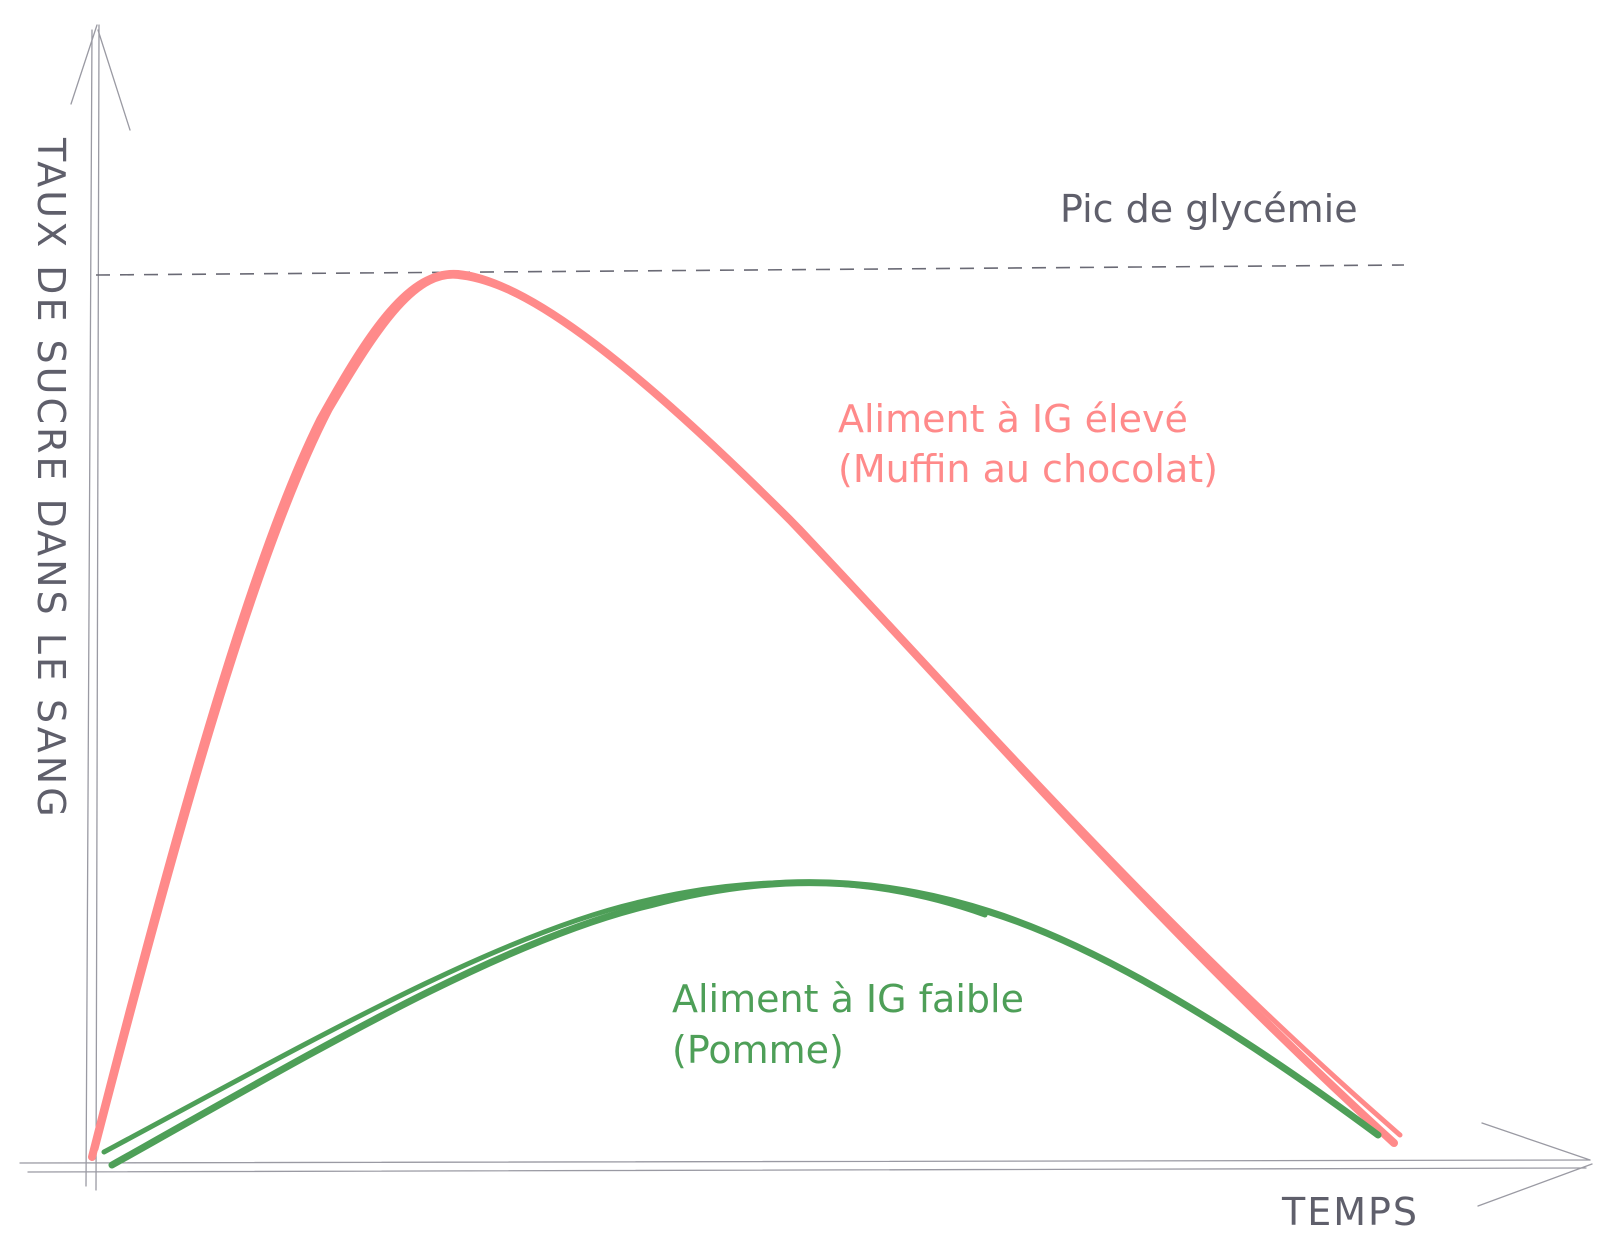 Image resolution: width=1608 pixels, height=1254 pixels. What do you see at coordinates (1209, 209) in the screenshot?
I see `peak-label: Pic de glycémie` at bounding box center [1209, 209].